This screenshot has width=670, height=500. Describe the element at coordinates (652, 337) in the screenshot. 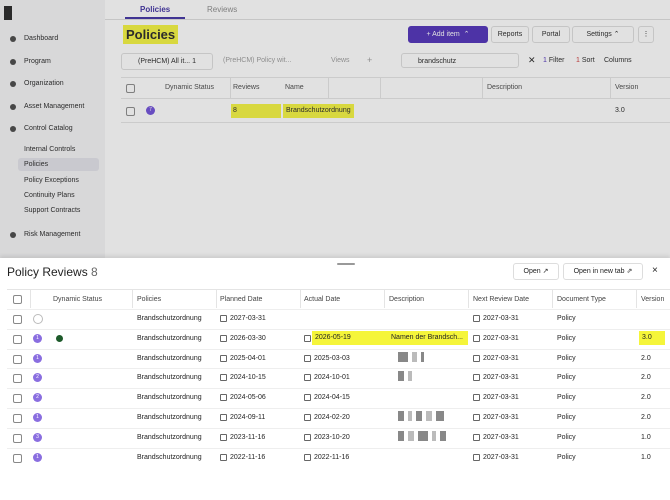

I see `cell: 3.0` at that location.